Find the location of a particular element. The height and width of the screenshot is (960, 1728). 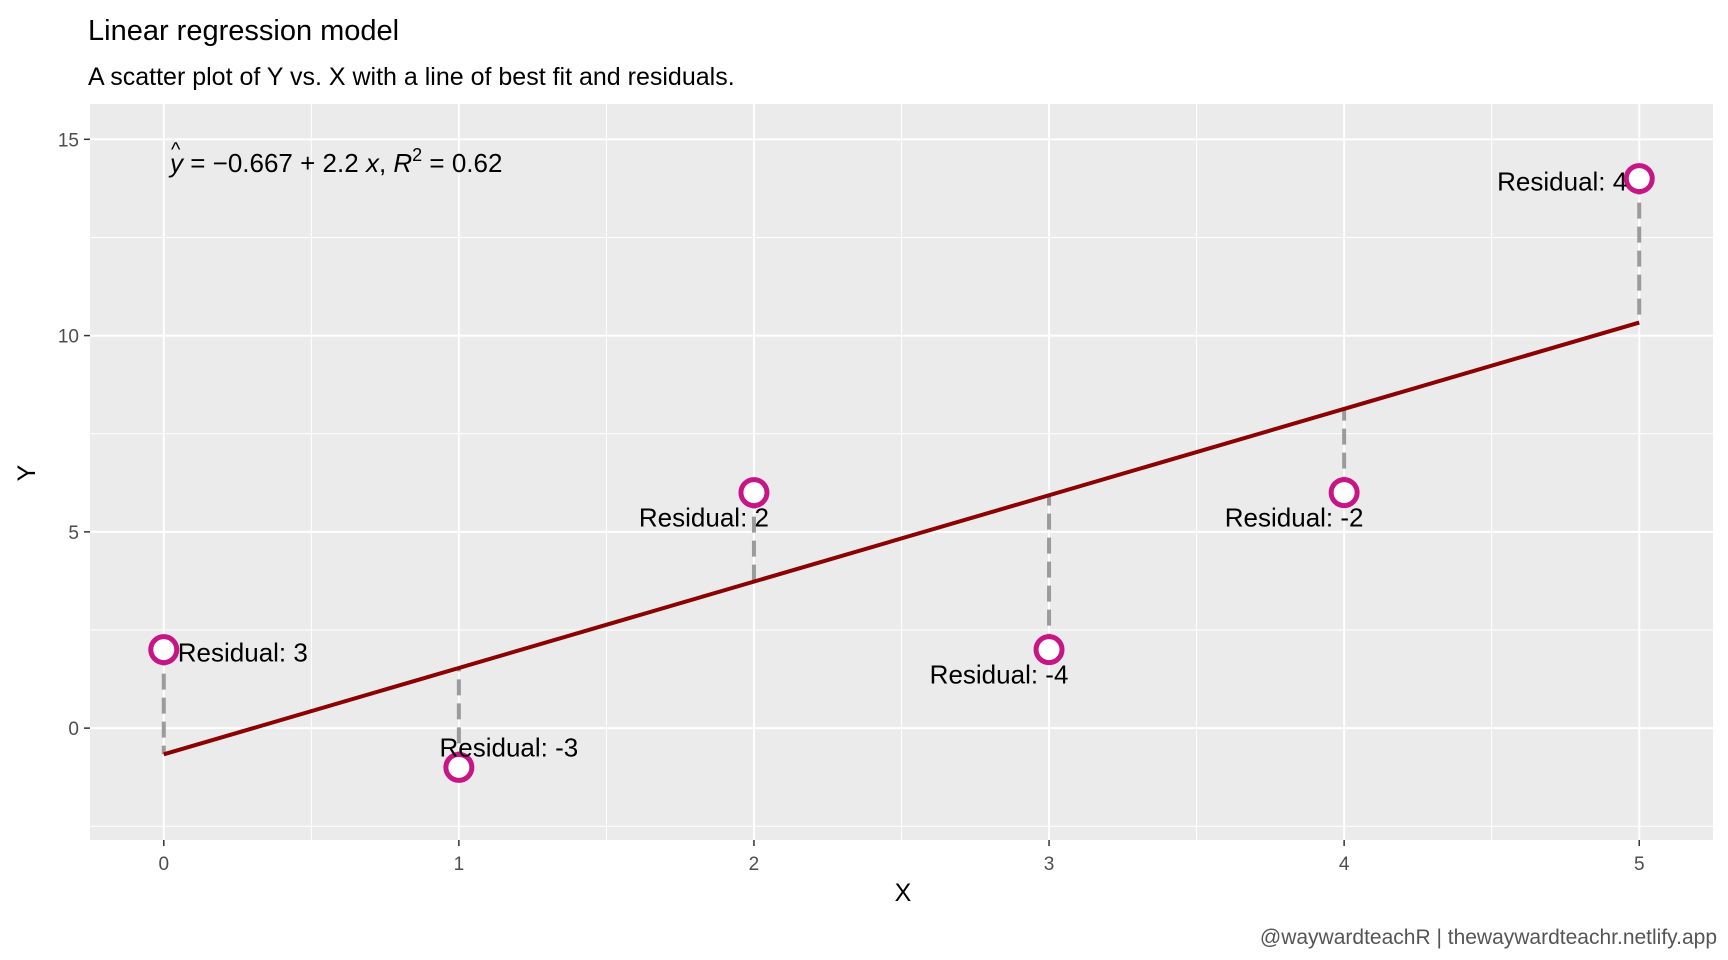

y-tick-label: 5 is located at coordinates (73, 533).